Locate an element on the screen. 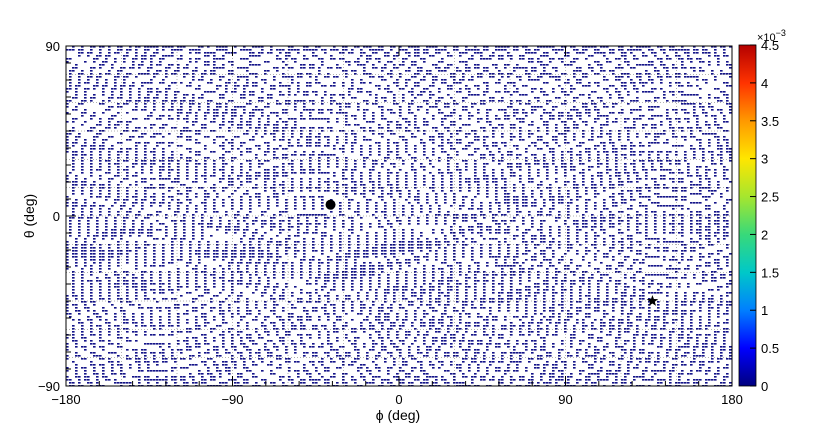  y-axis-label: θ (deg) is located at coordinates (29, 216).